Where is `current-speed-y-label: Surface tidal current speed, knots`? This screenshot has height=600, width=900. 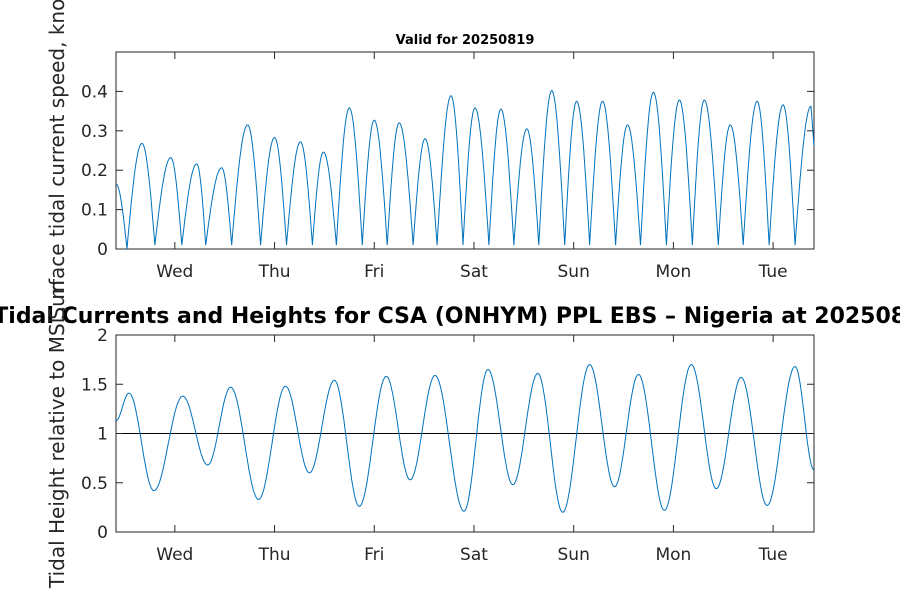
current-speed-y-label: Surface tidal current speed, knots is located at coordinates (57, 160).